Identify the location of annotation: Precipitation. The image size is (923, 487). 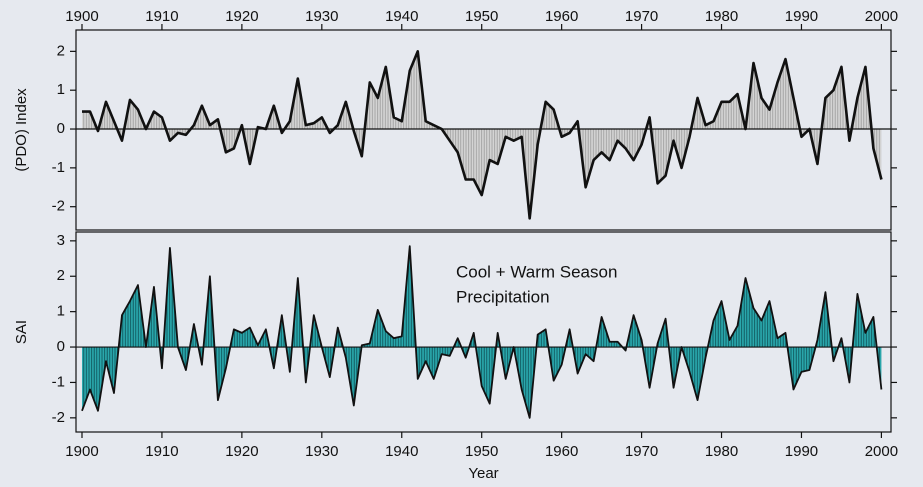
(503, 296).